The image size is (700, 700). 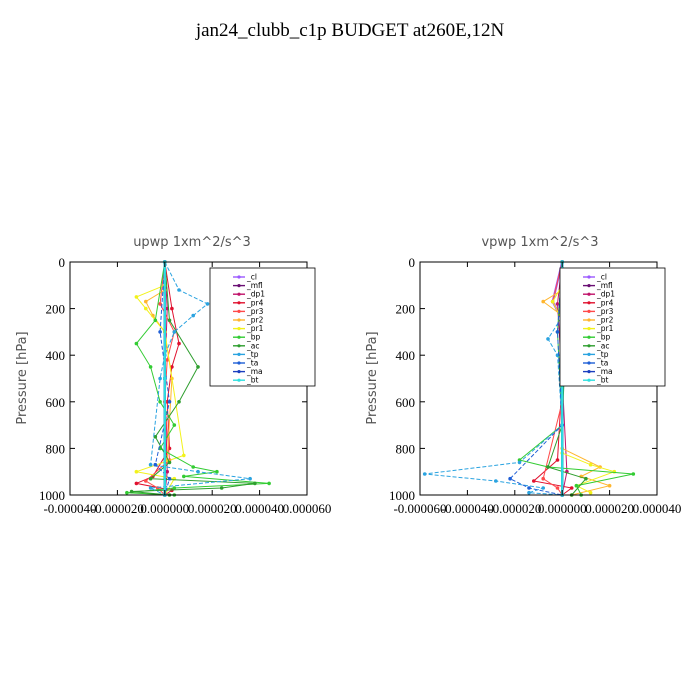 I want to click on upwp-series-lines, so click(x=198, y=378).